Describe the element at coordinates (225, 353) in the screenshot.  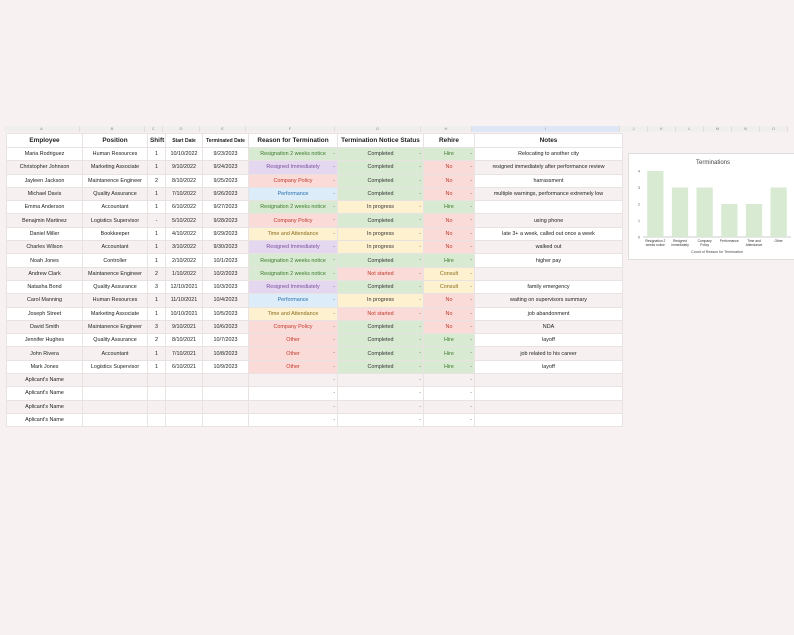
I see `terminated-date-cell: 10/8/2023` at that location.